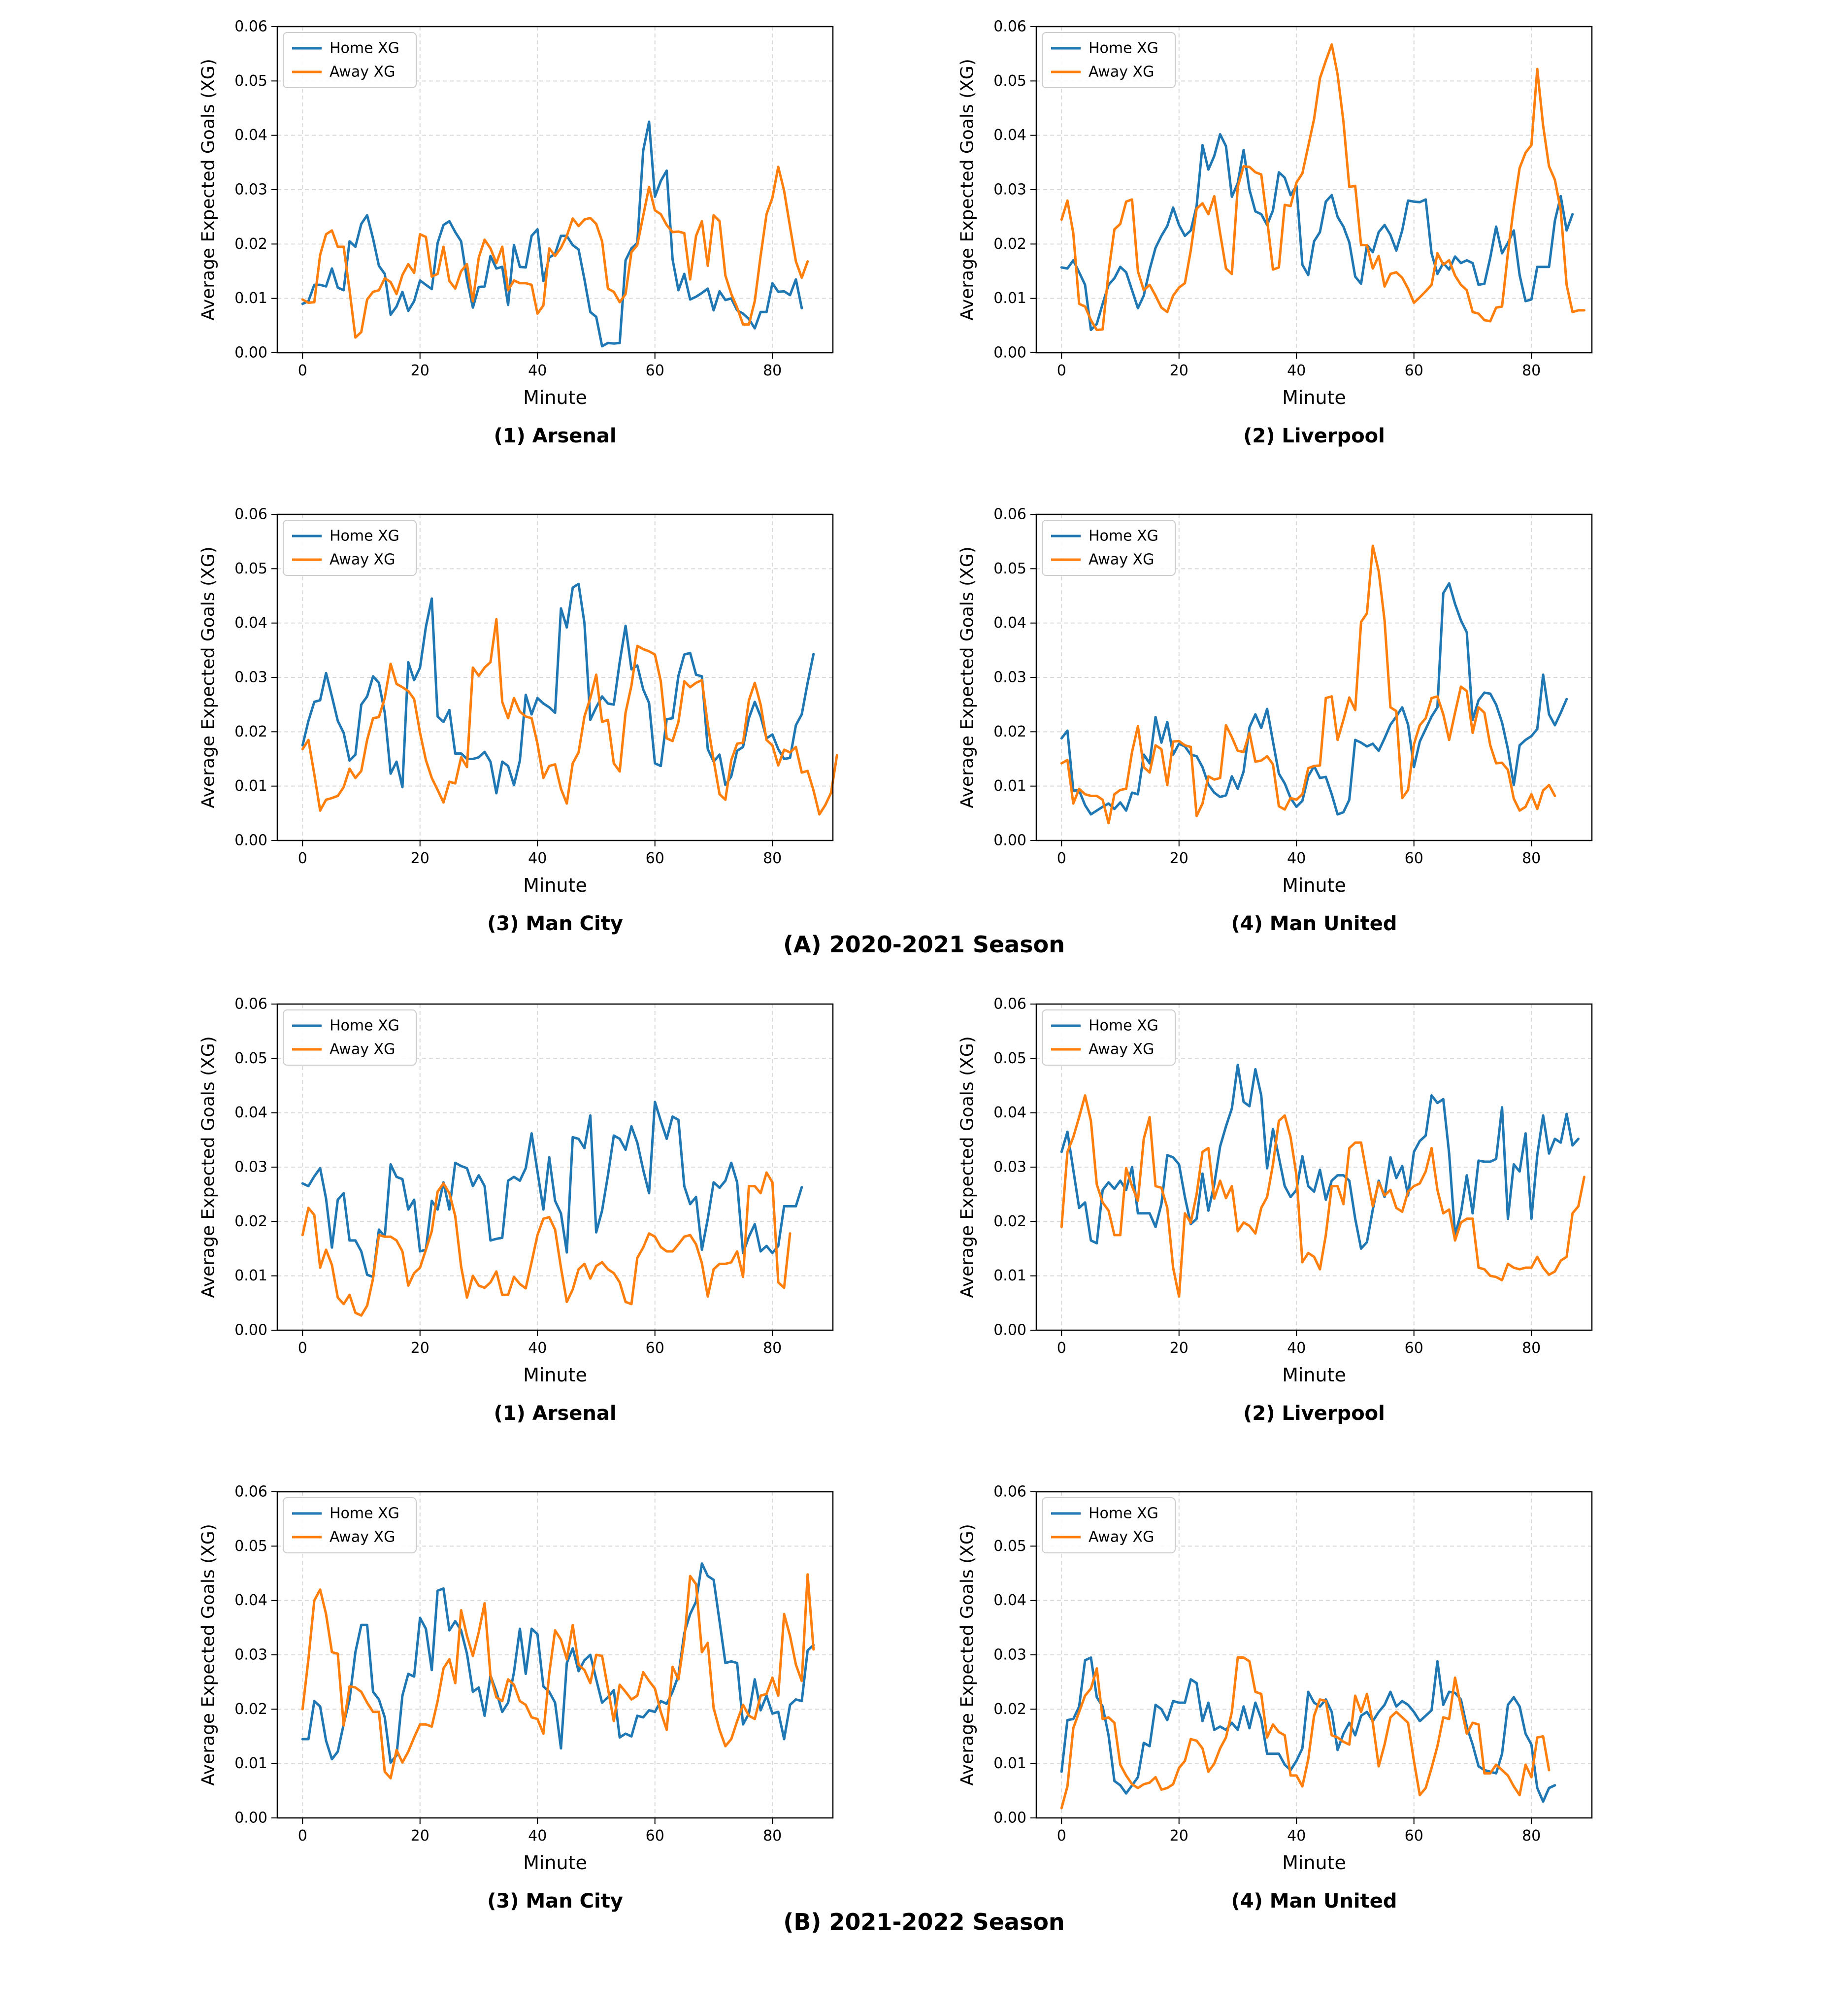 The height and width of the screenshot is (2014, 1848). What do you see at coordinates (923, 1922) in the screenshot?
I see `season-title-b: (B) 2021-2022 Season` at bounding box center [923, 1922].